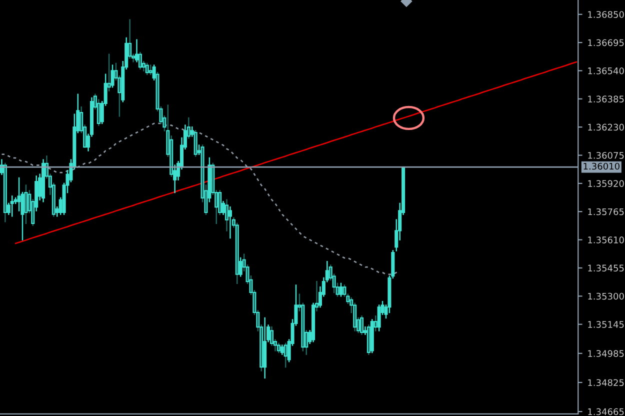  Describe the element at coordinates (606, 412) in the screenshot. I see `y-tick-label: 1.34665` at that location.